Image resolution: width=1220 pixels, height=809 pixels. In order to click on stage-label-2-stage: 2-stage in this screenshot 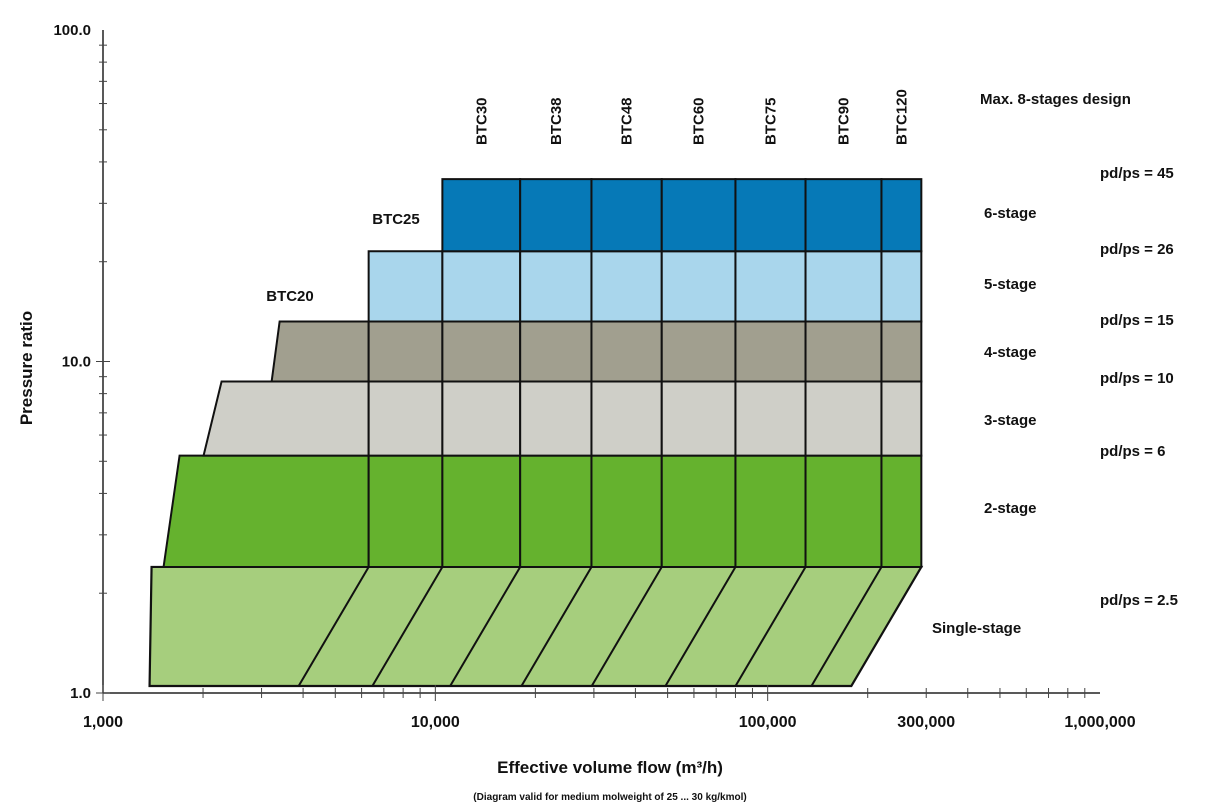, I will do `click(1010, 508)`.